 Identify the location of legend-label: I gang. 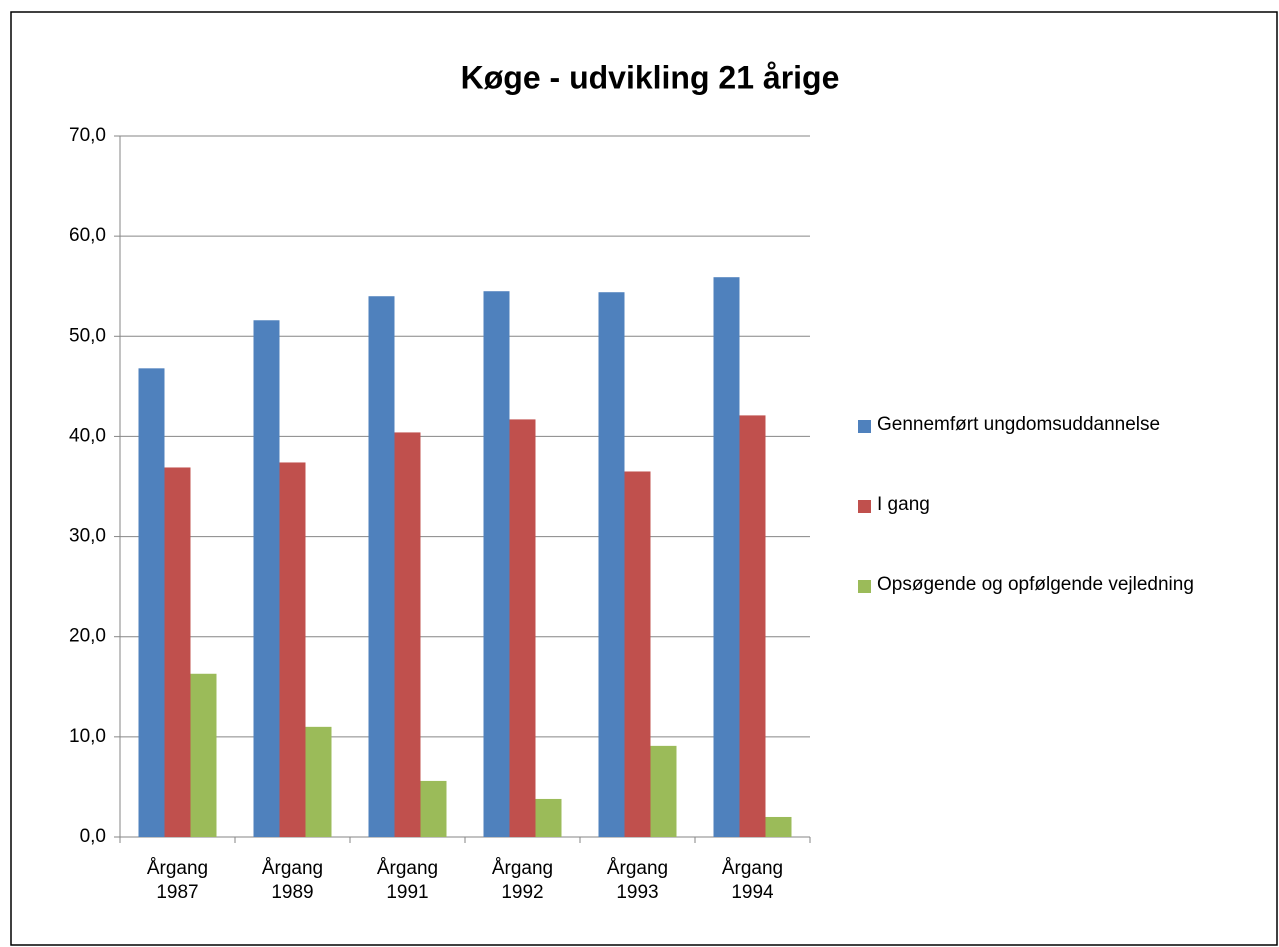
(903, 504).